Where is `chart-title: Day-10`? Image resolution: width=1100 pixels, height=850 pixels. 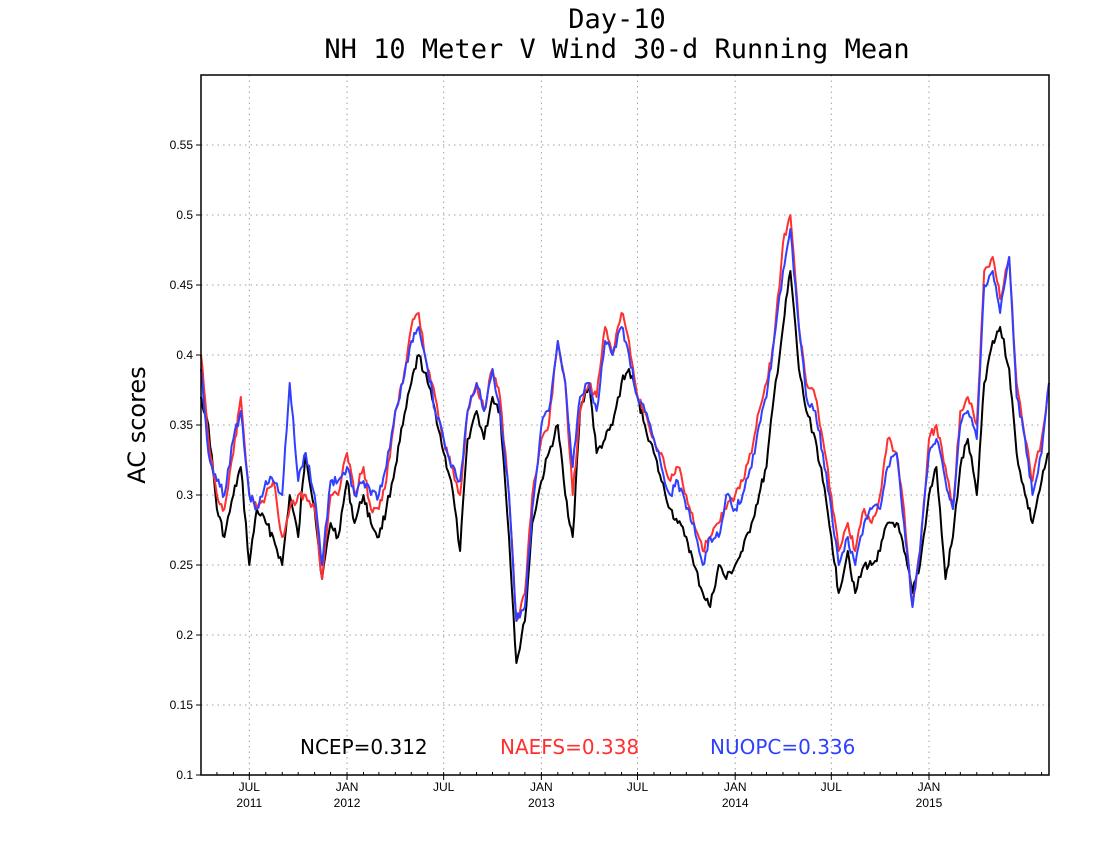
chart-title: Day-10 is located at coordinates (617, 19).